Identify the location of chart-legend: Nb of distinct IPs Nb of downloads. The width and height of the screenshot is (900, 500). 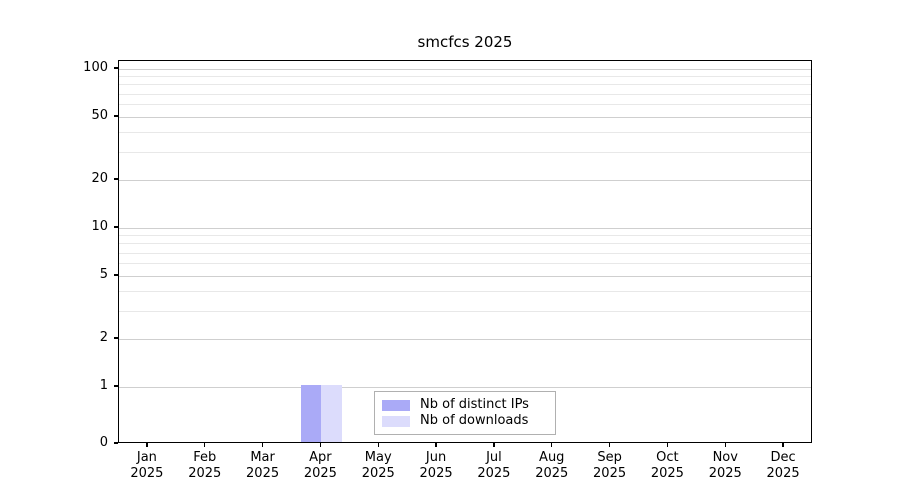
(465, 413).